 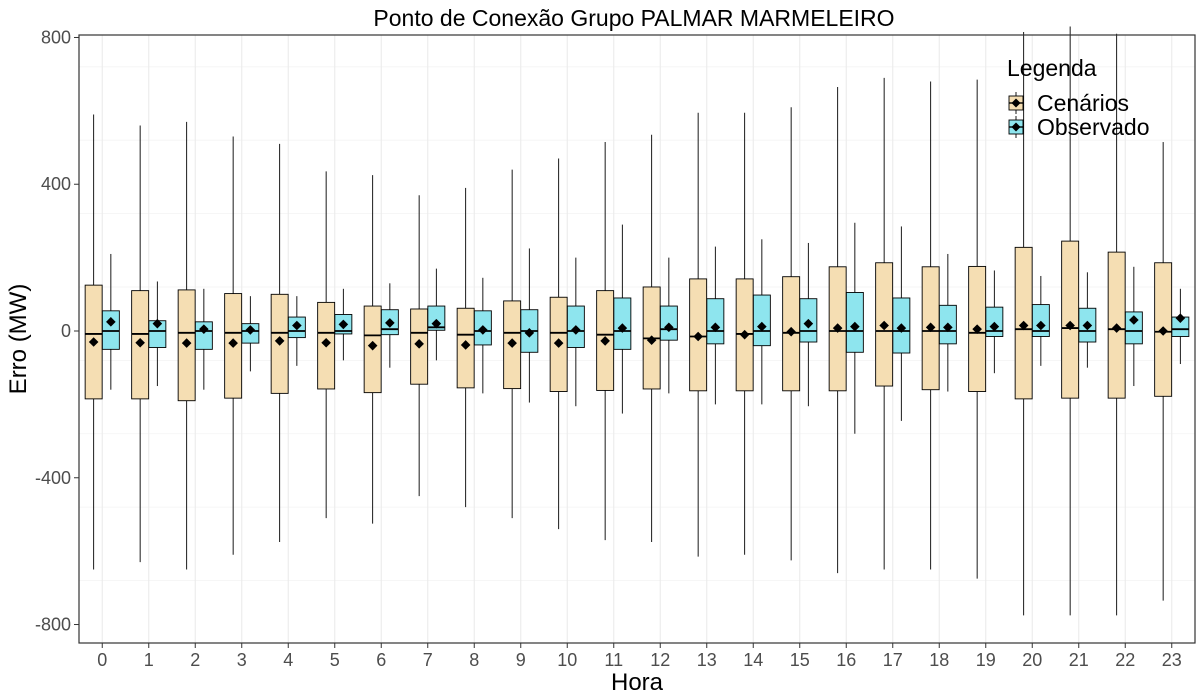 I want to click on y-tick-label: -400, so click(x=53, y=478).